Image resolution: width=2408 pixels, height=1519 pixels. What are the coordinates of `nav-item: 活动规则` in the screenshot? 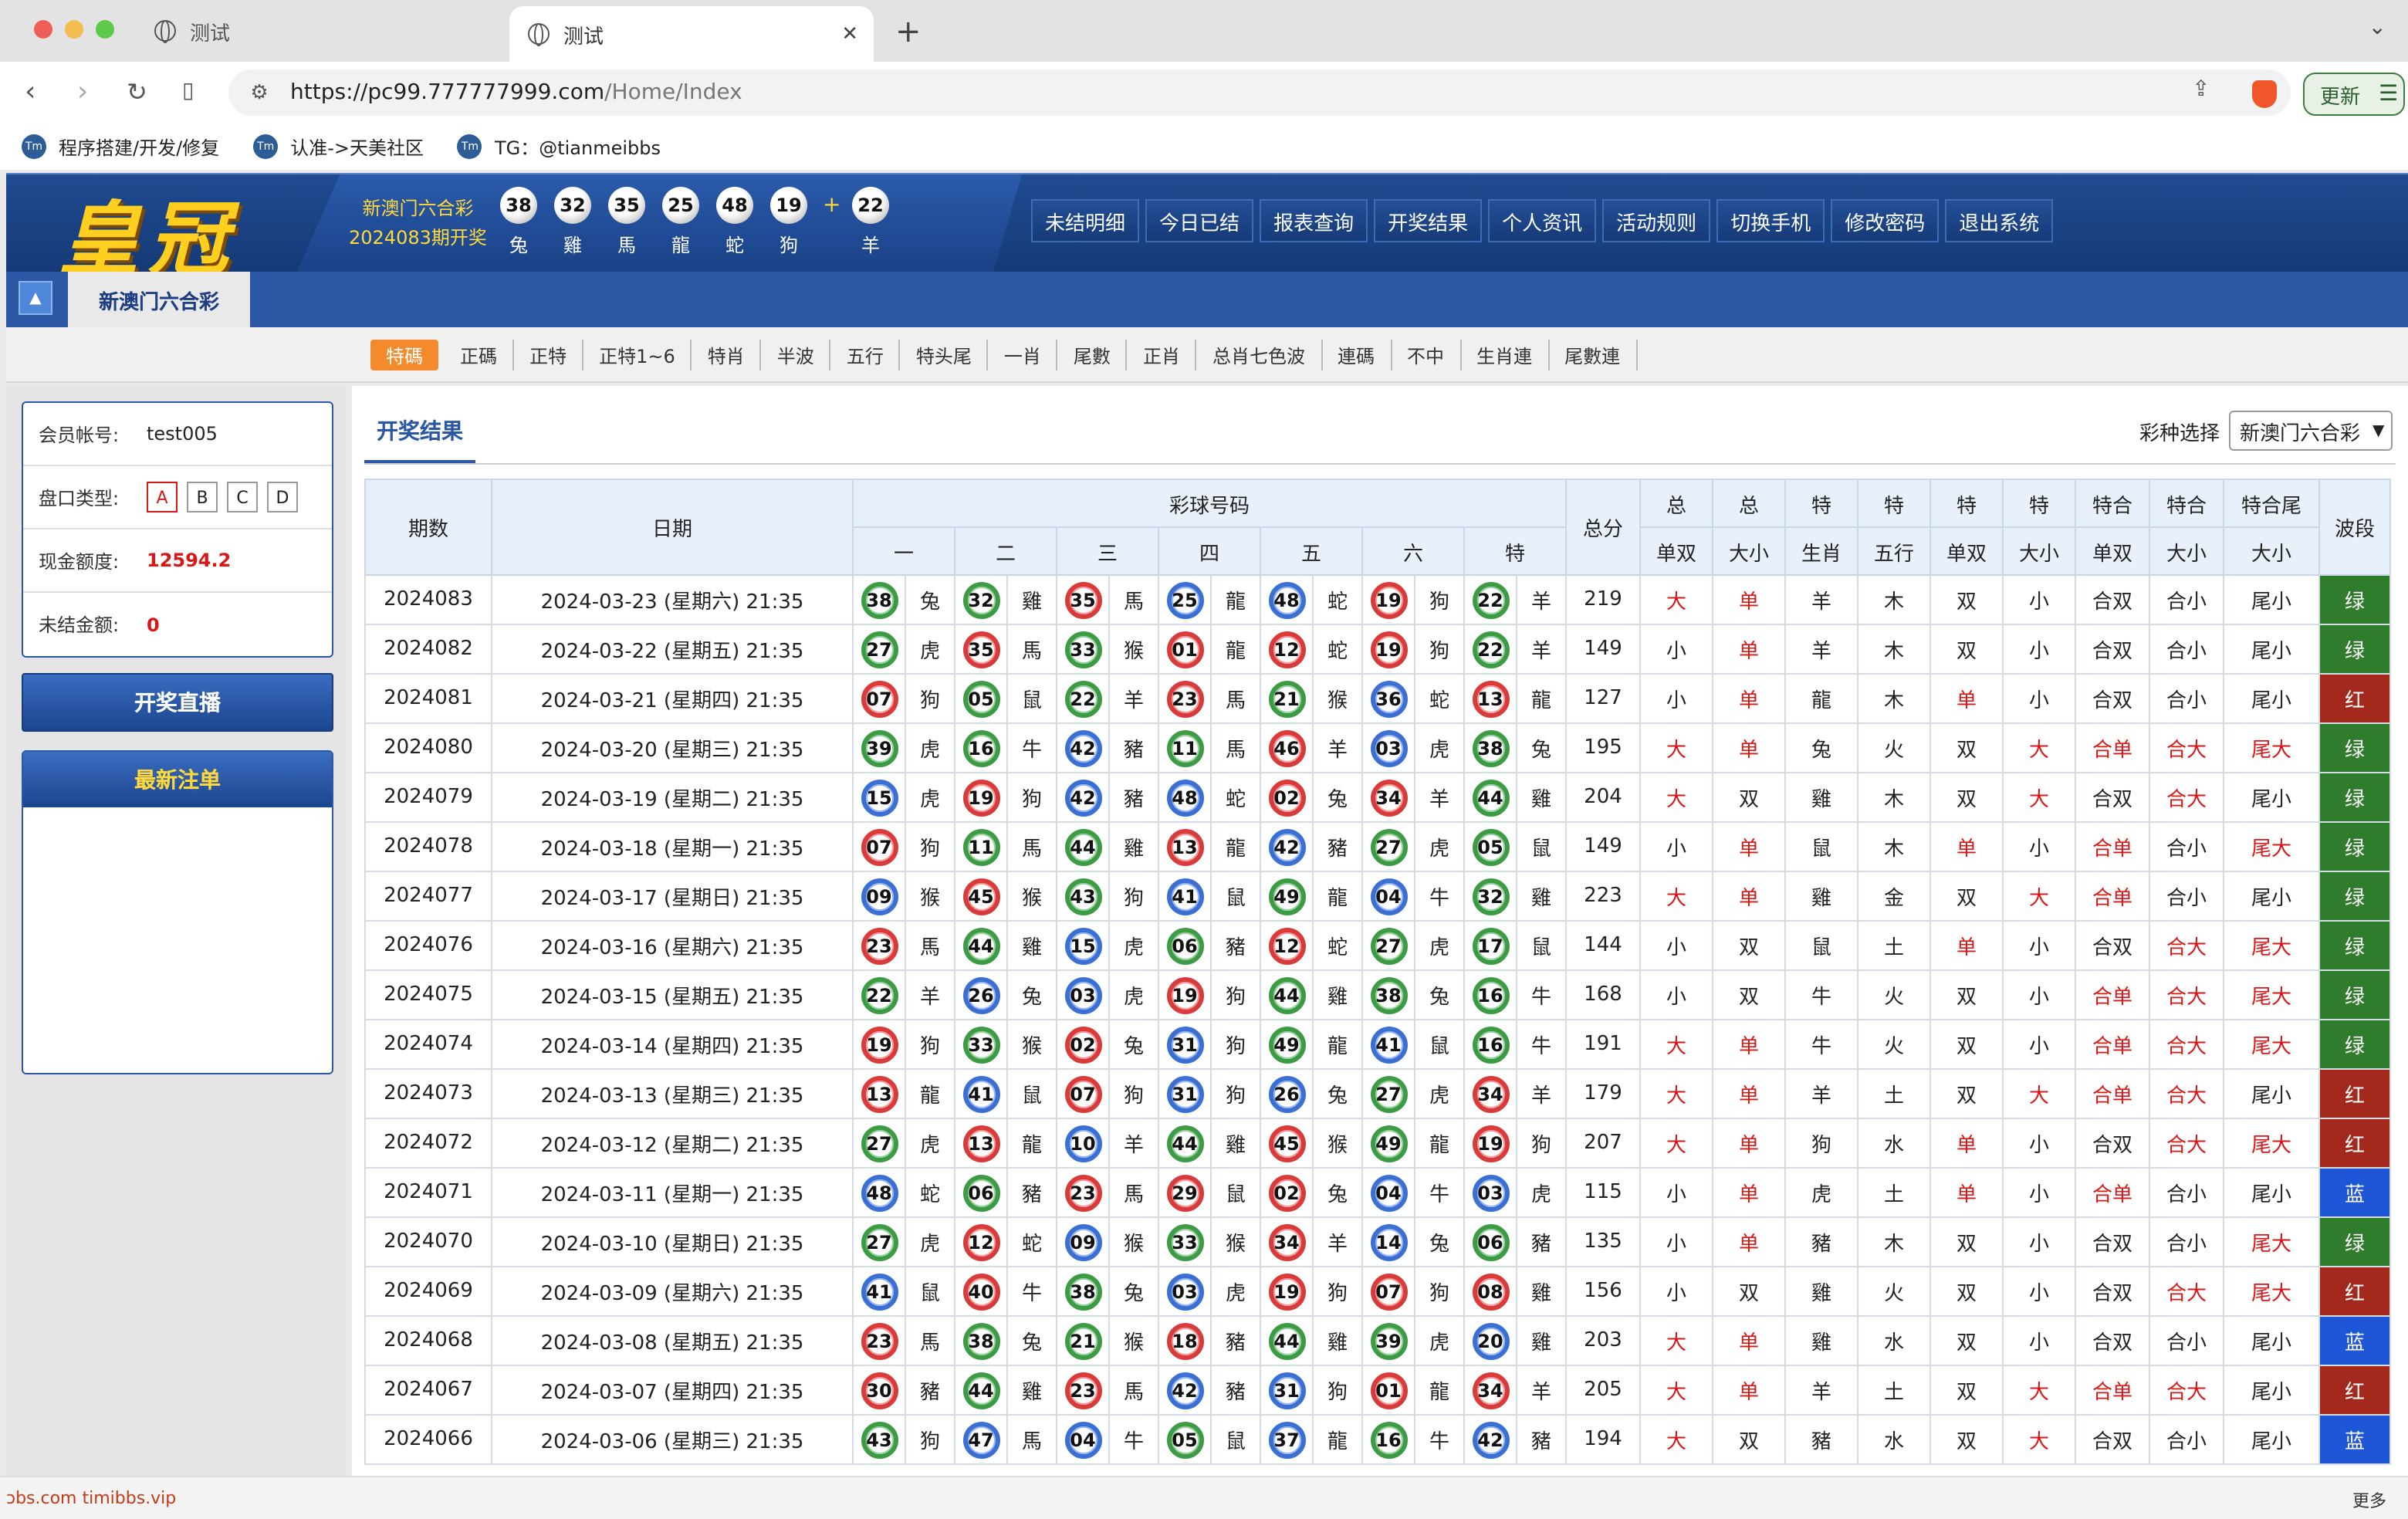 It's located at (1657, 220).